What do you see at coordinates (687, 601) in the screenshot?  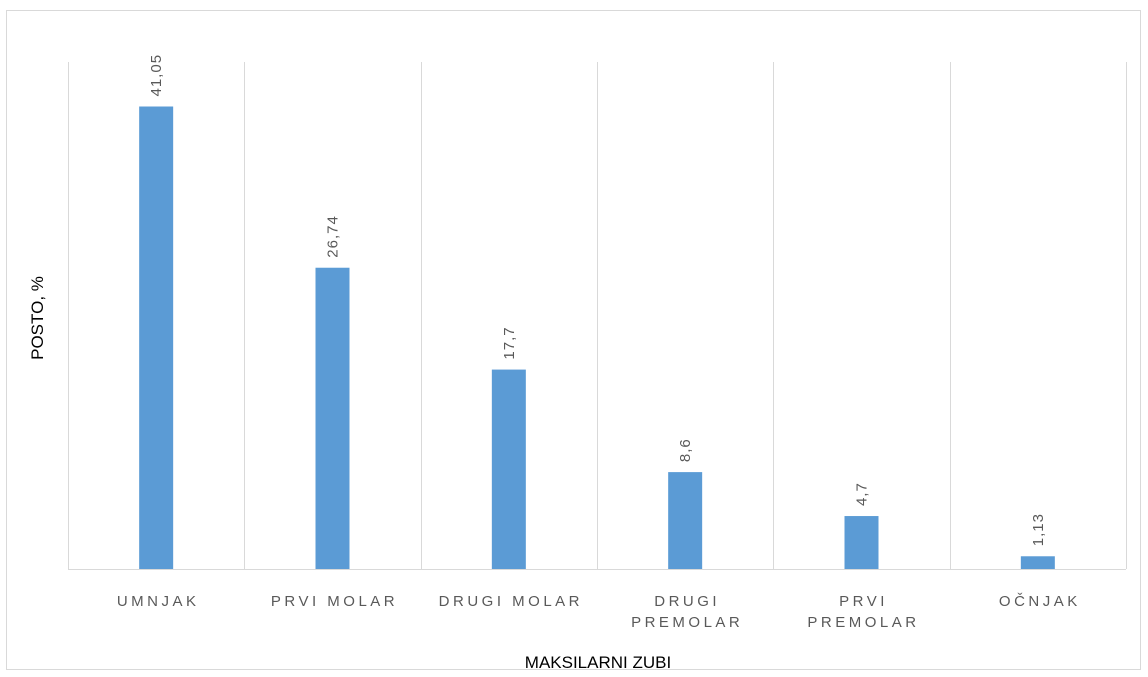 I see `category-tick-label: DRUGI` at bounding box center [687, 601].